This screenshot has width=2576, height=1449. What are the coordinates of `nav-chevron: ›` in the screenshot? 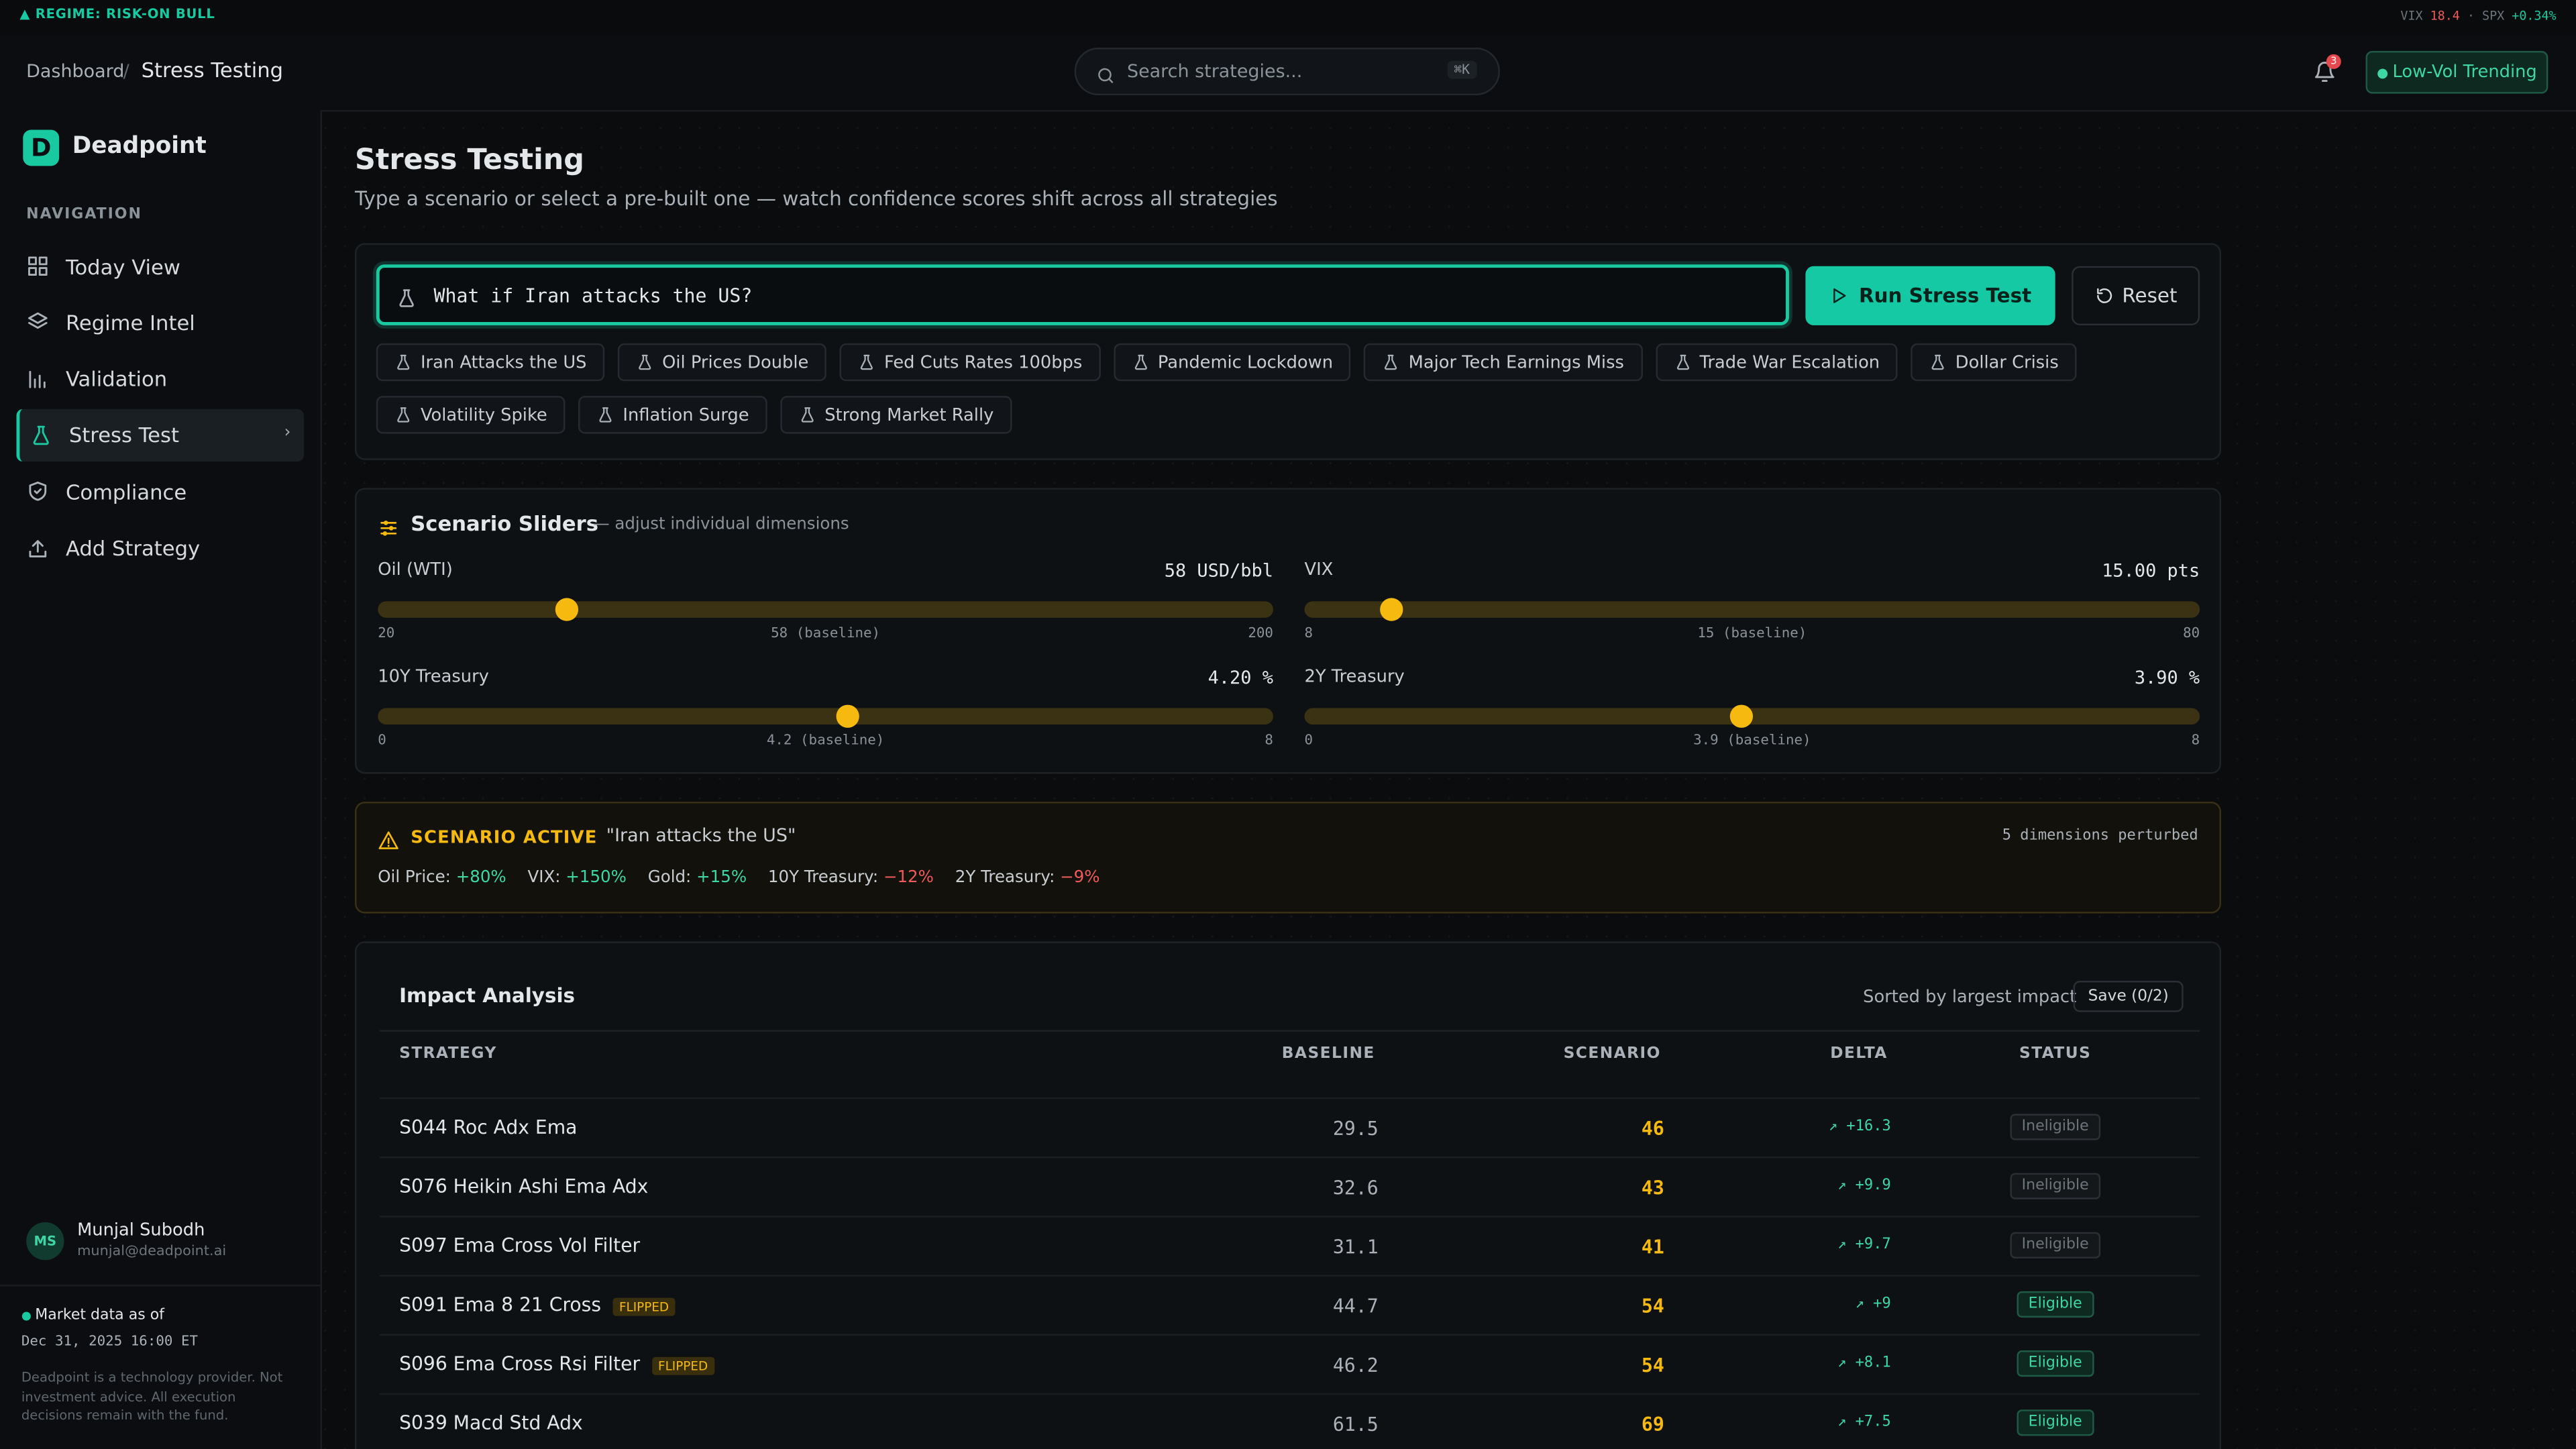 It's located at (287, 432).